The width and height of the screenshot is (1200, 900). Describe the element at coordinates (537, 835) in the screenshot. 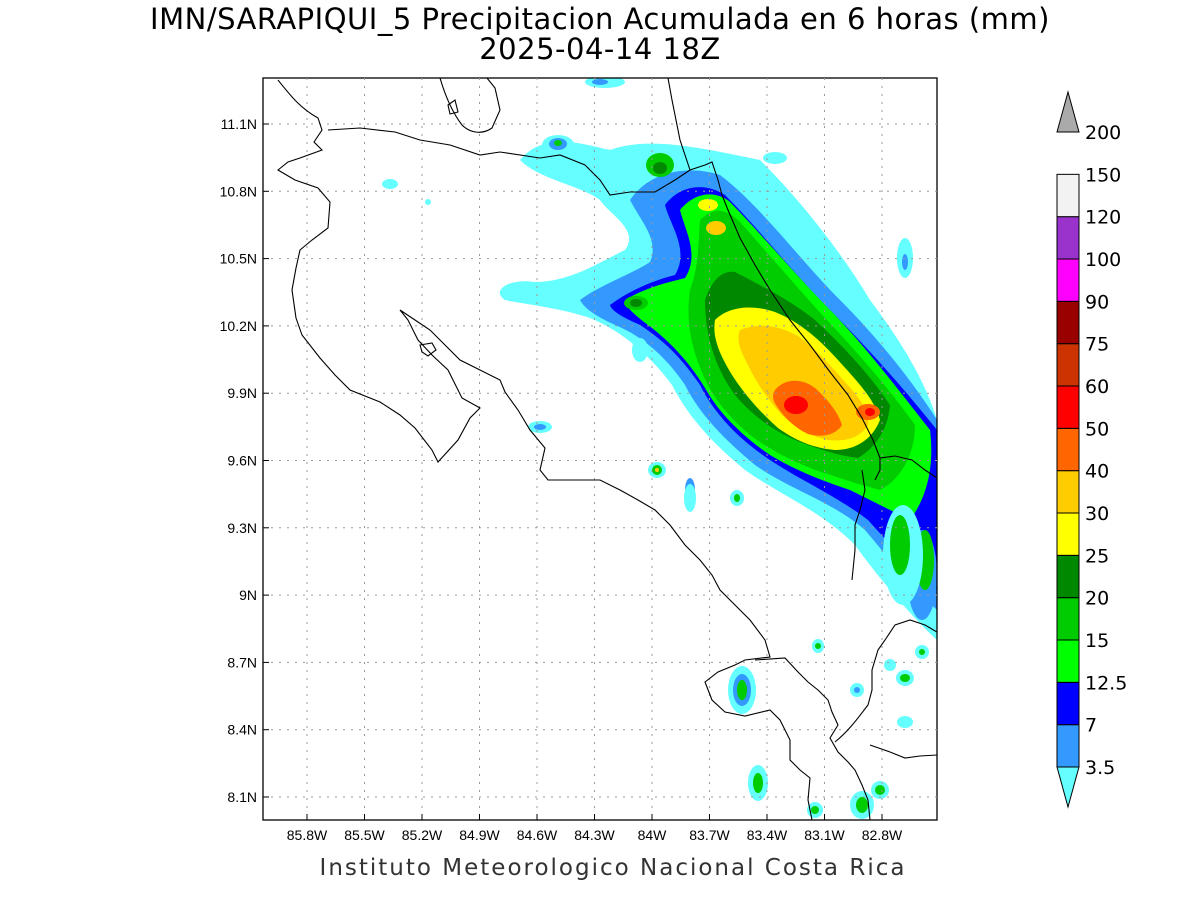

I see `lon-tick-label: 84.6W` at that location.